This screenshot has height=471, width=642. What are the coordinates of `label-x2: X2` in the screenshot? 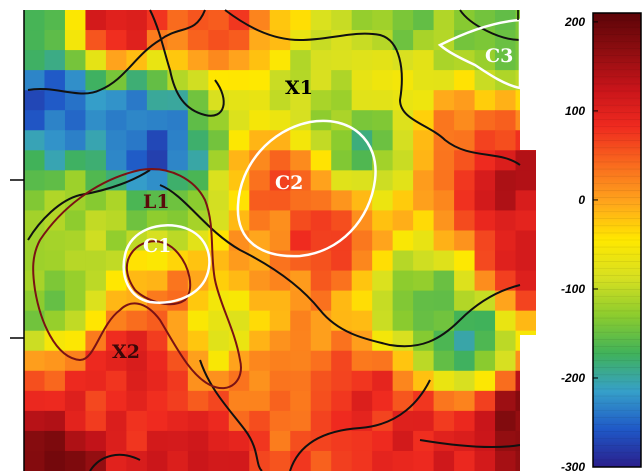 It's located at (126, 352).